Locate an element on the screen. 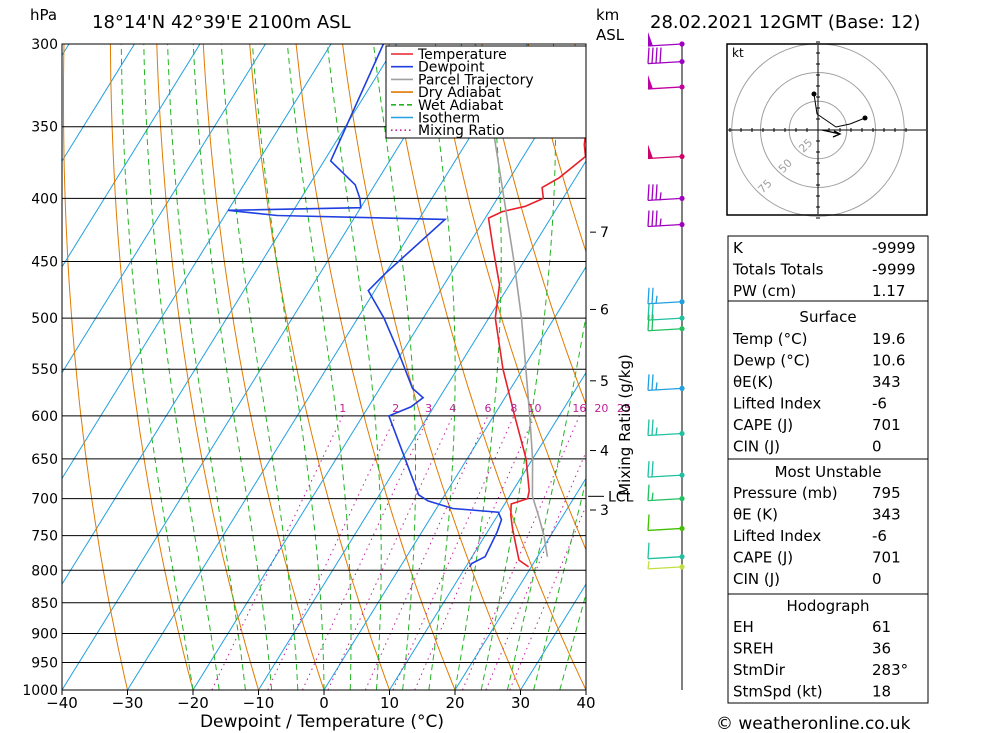 This screenshot has width=1000, height=733. pressure-tick-label: 550 is located at coordinates (44, 370).